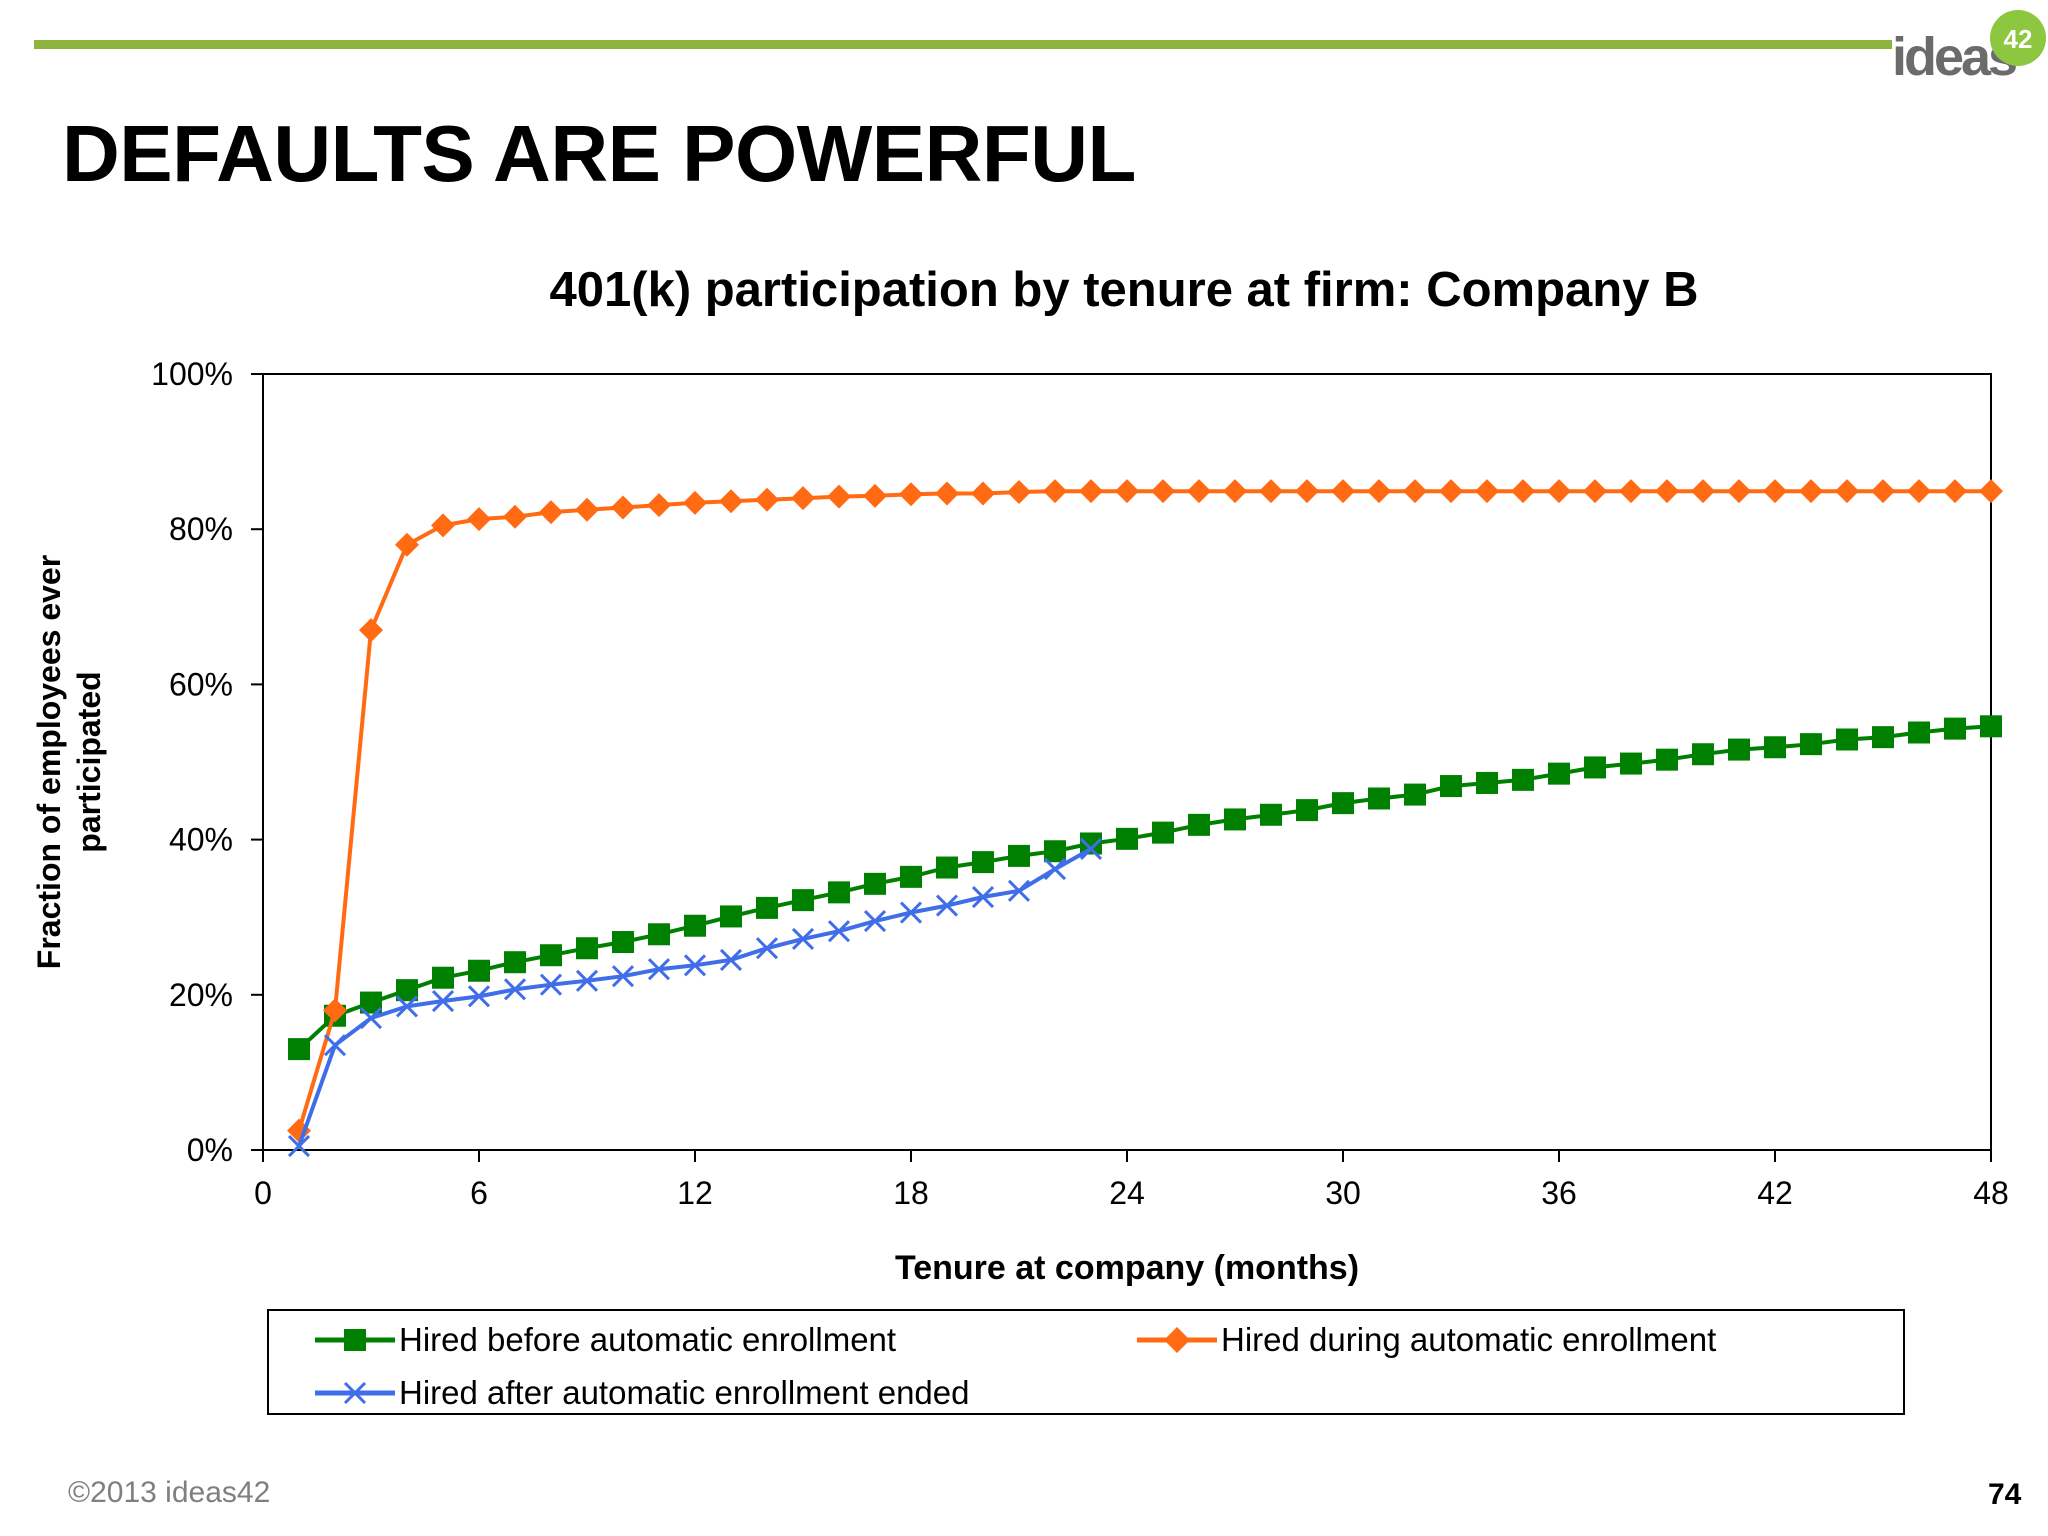 The height and width of the screenshot is (1536, 2048). I want to click on x-tick-label: 6, so click(479, 1193).